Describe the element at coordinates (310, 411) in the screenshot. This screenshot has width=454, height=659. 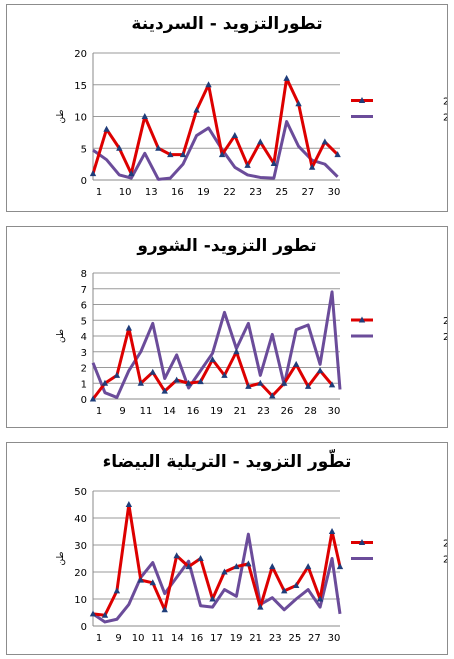
I see `x-tick-label: 28` at that location.